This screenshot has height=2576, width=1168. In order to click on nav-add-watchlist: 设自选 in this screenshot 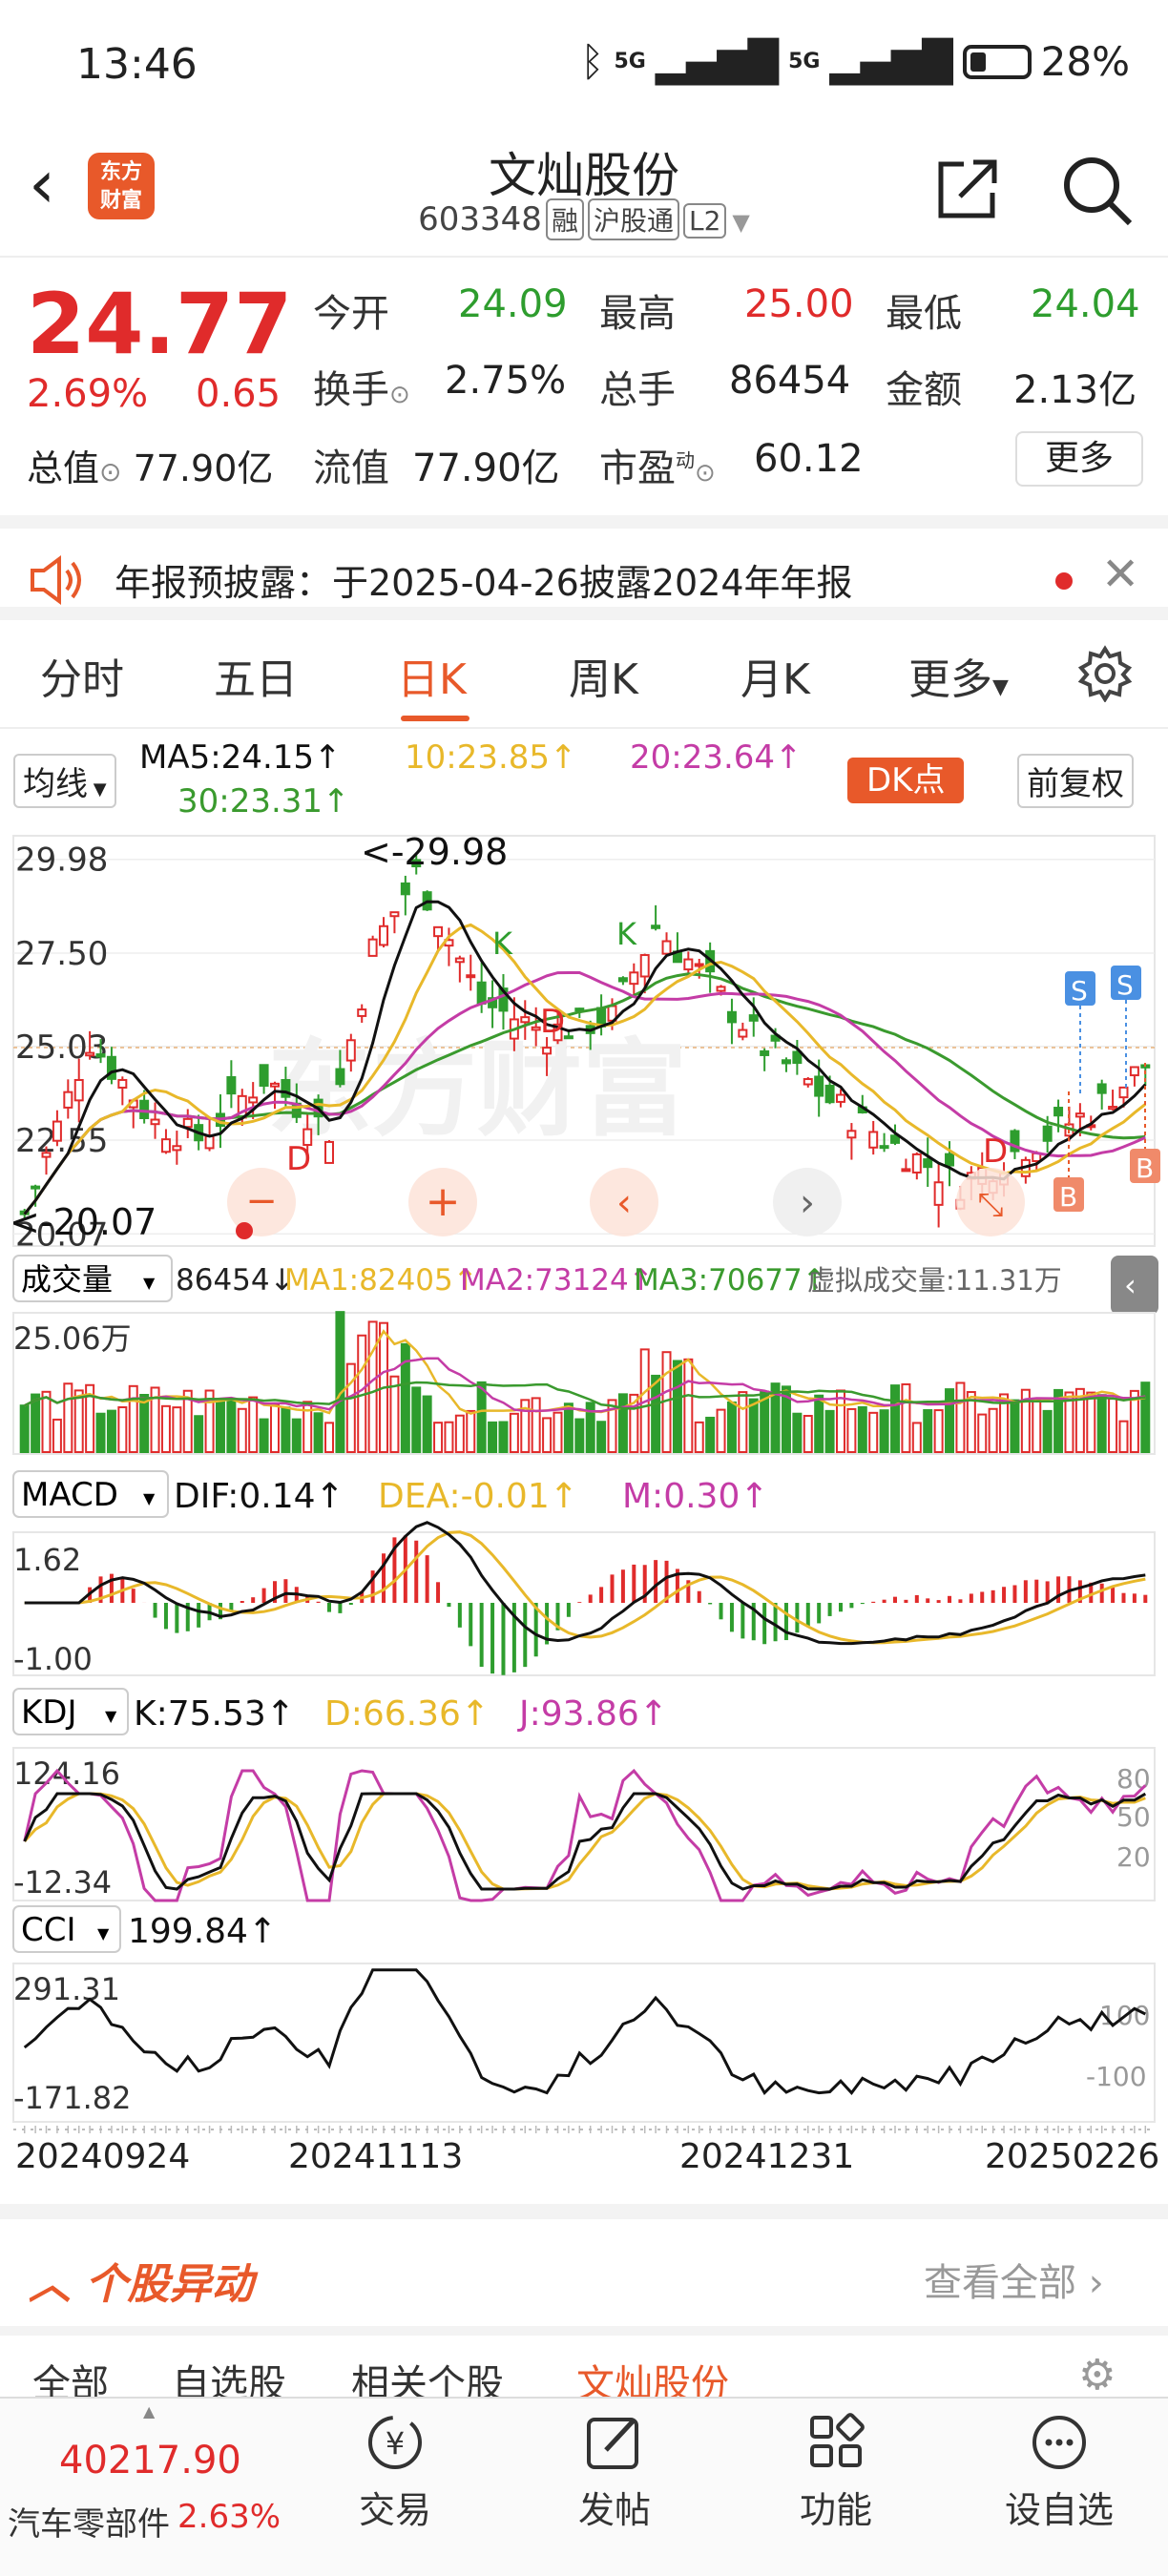, I will do `click(1059, 2472)`.